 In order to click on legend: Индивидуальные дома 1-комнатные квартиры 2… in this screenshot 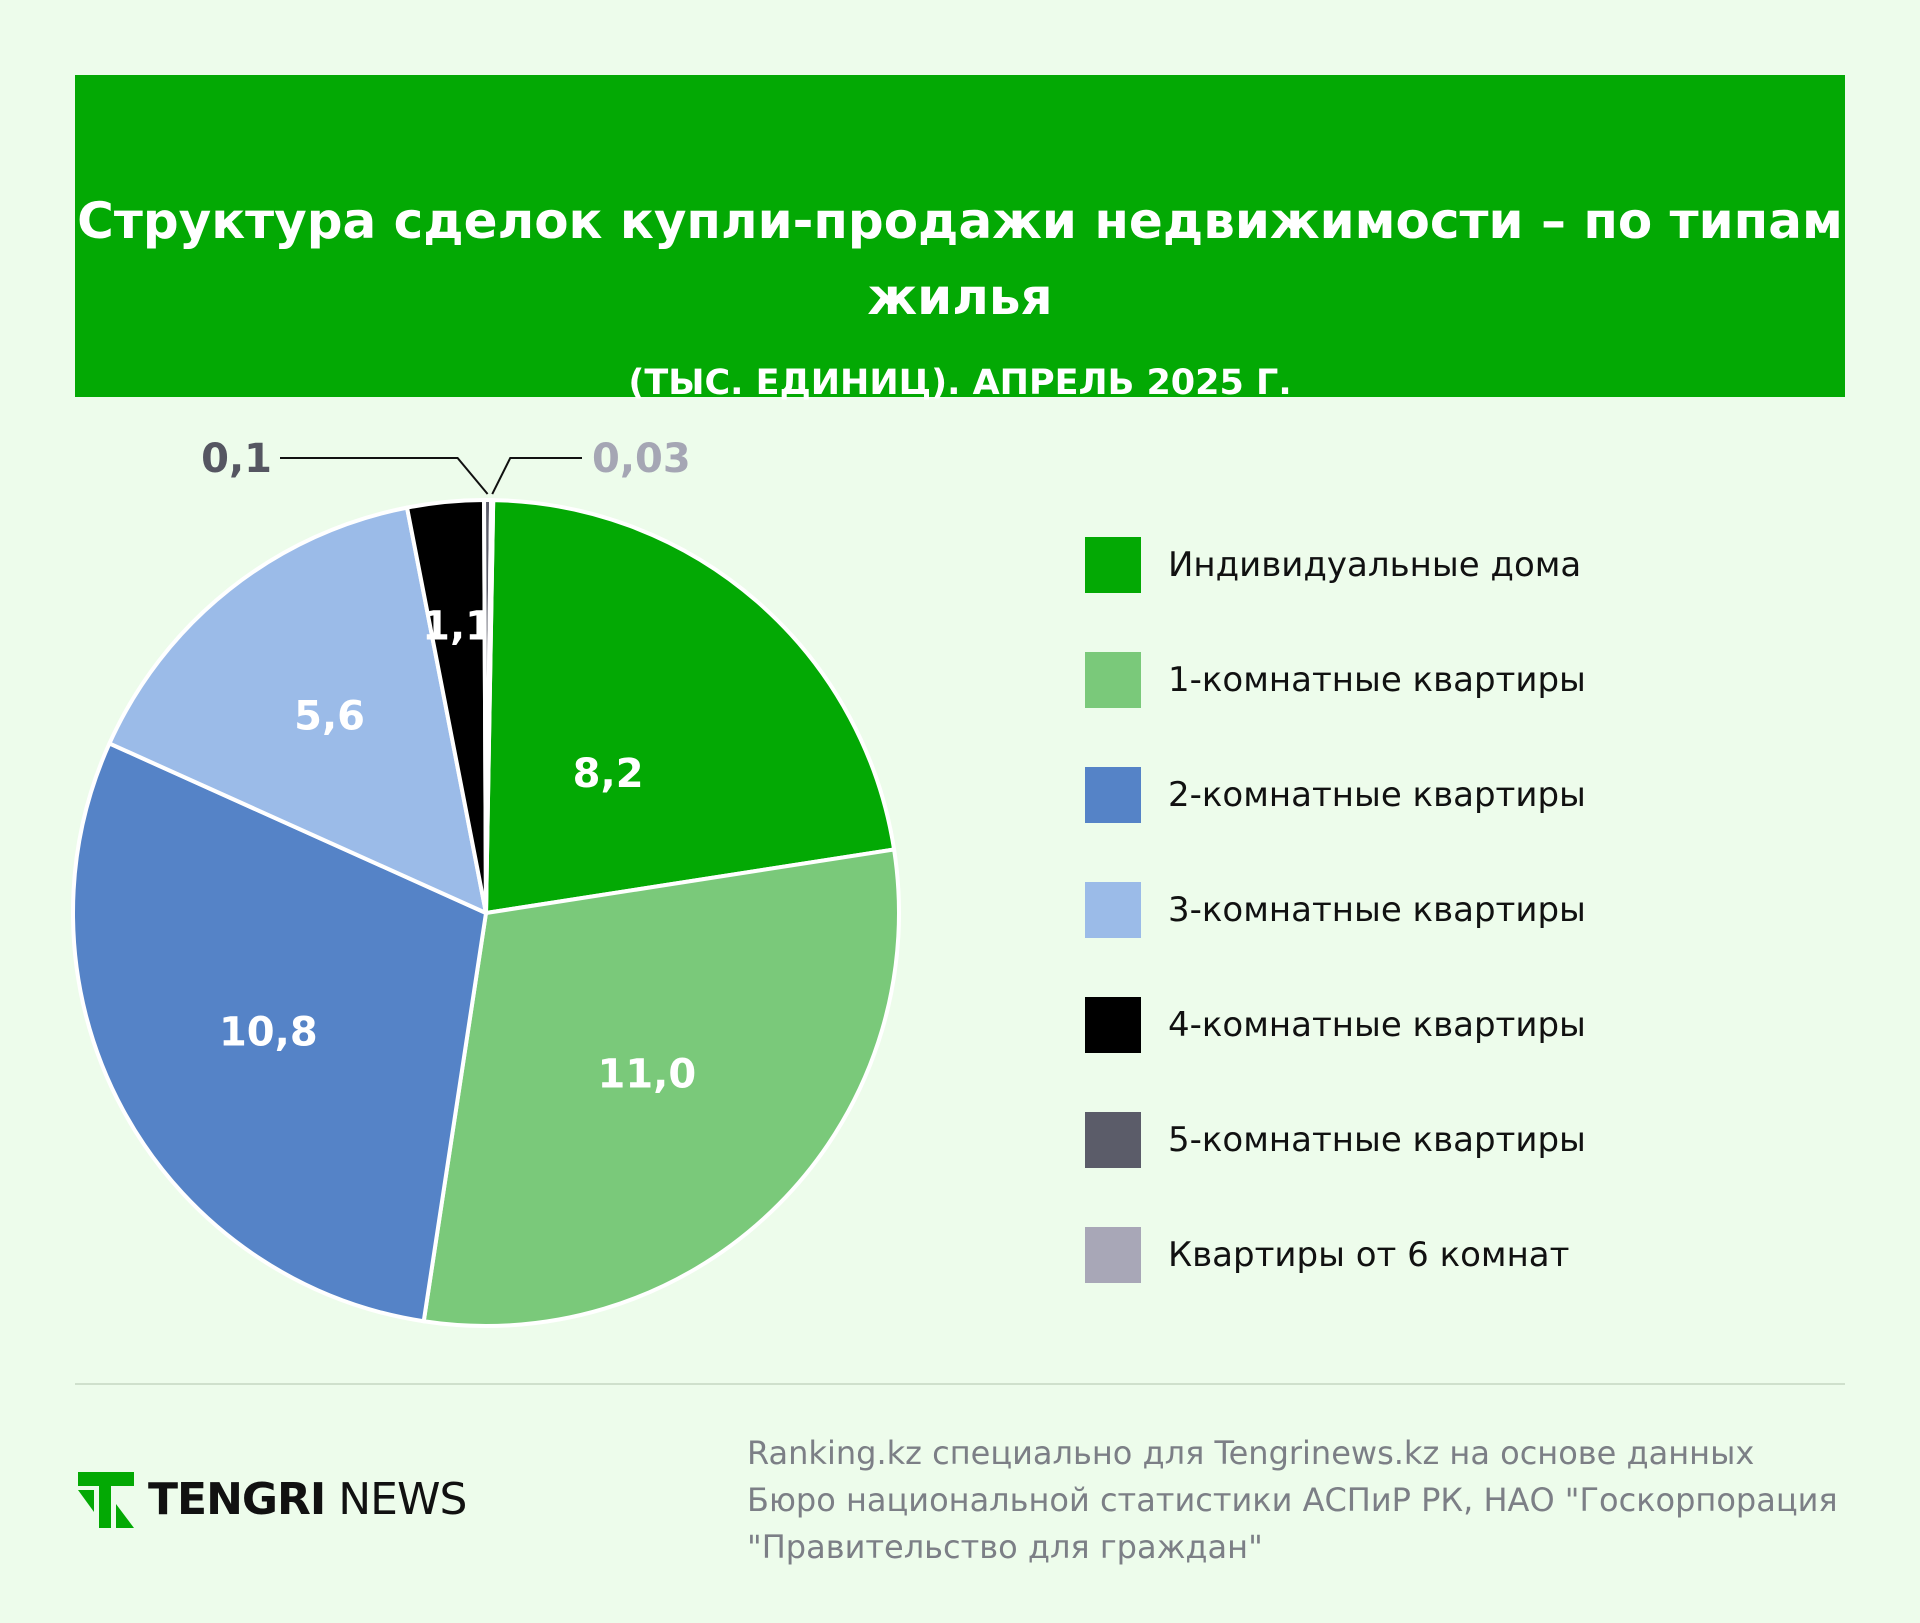, I will do `click(1335, 938)`.